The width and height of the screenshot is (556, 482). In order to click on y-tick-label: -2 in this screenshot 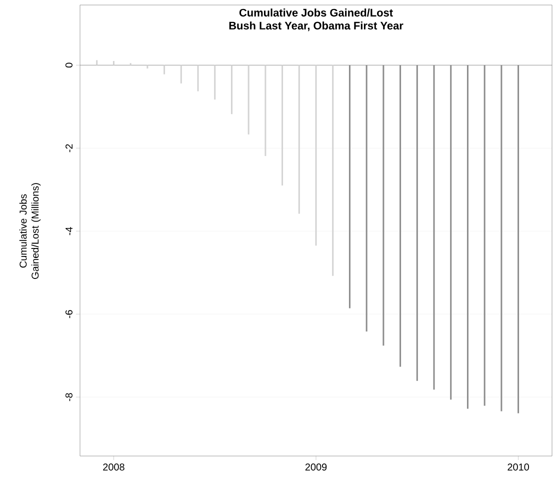, I will do `click(69, 148)`.